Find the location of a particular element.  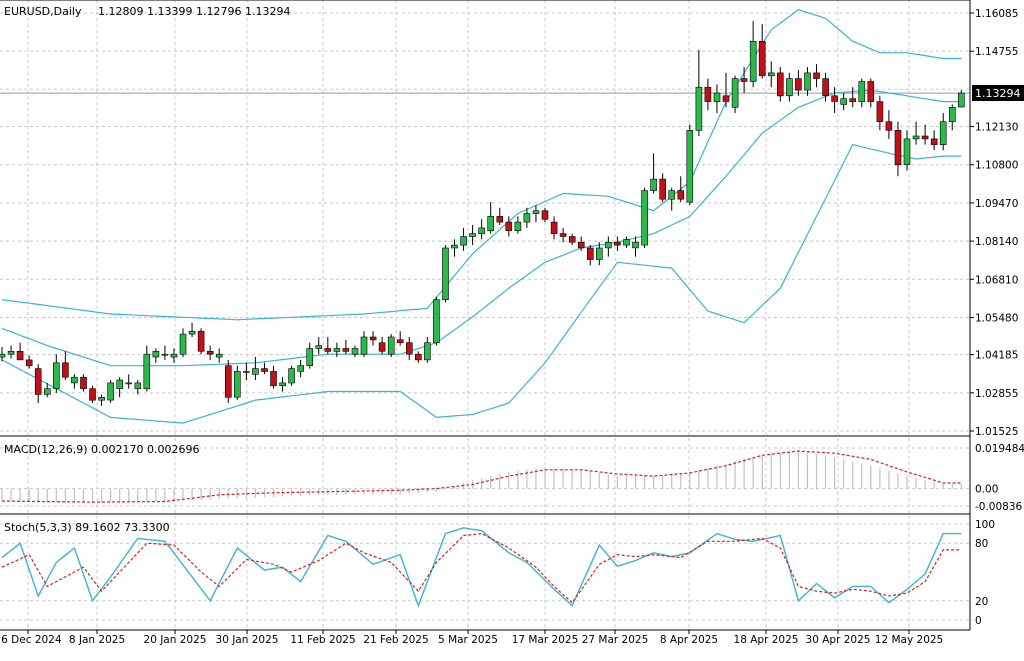

chart-ohlc-label: 1.12809 1.13399 1.12796 1.13294 is located at coordinates (194, 11).